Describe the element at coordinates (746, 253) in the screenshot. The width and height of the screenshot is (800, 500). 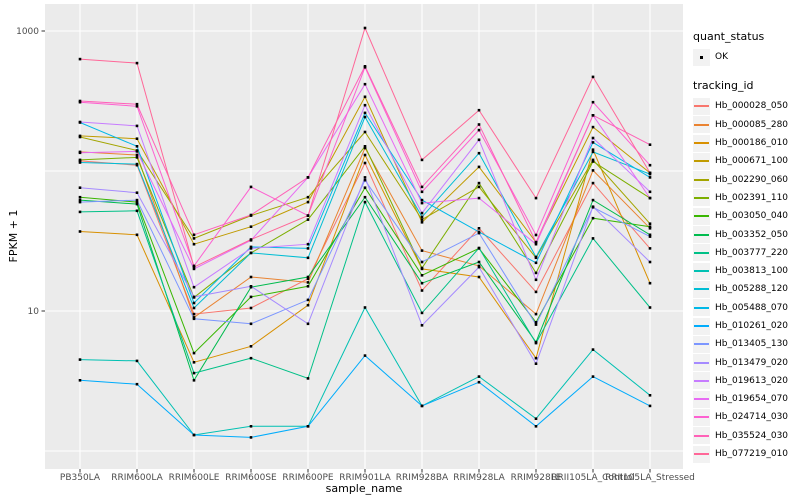
I see `legend-item: Hb_003777_220` at that location.